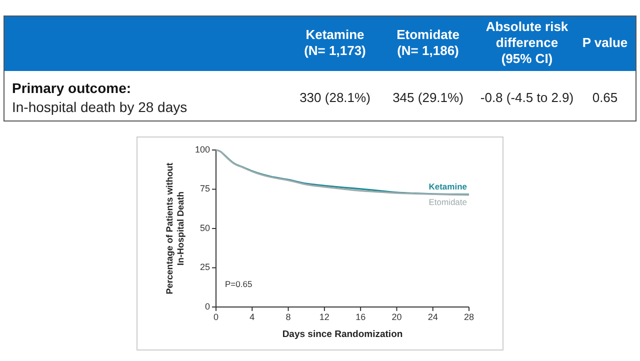 Image resolution: width=640 pixels, height=361 pixels. What do you see at coordinates (335, 98) in the screenshot?
I see `text: 330 (28.1%)` at bounding box center [335, 98].